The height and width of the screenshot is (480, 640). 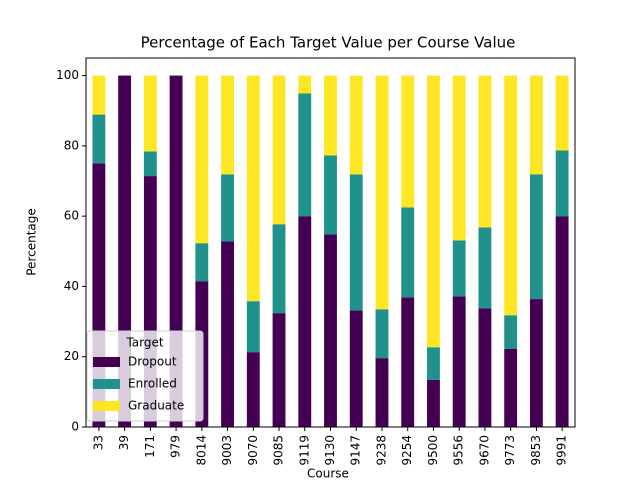 What do you see at coordinates (71, 286) in the screenshot?
I see `y-tick-label: 40` at bounding box center [71, 286].